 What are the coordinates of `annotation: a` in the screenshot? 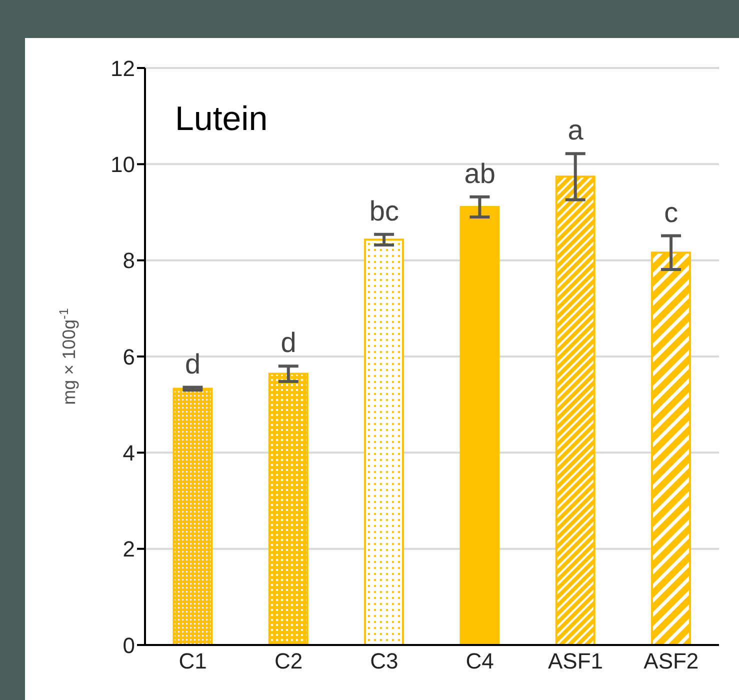 It's located at (576, 130).